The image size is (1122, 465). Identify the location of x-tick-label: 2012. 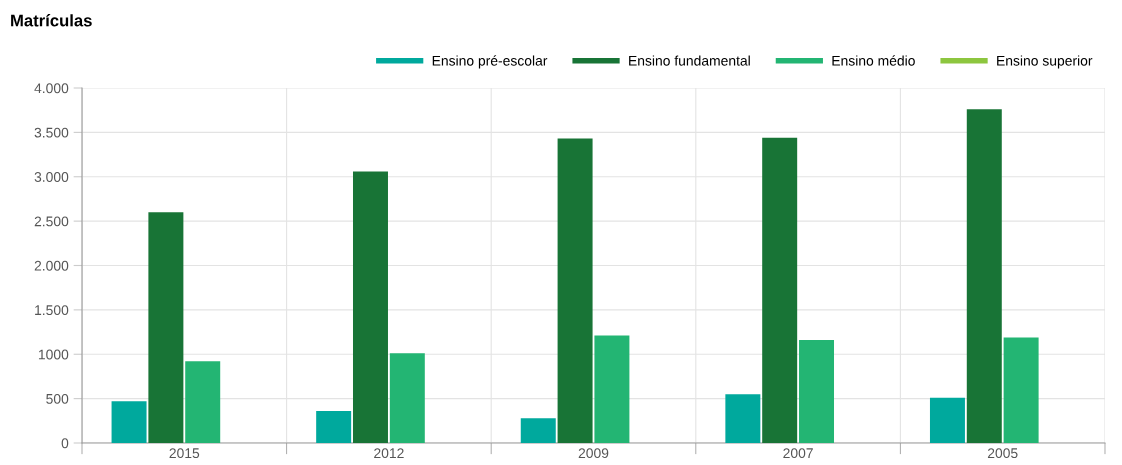
(389, 453).